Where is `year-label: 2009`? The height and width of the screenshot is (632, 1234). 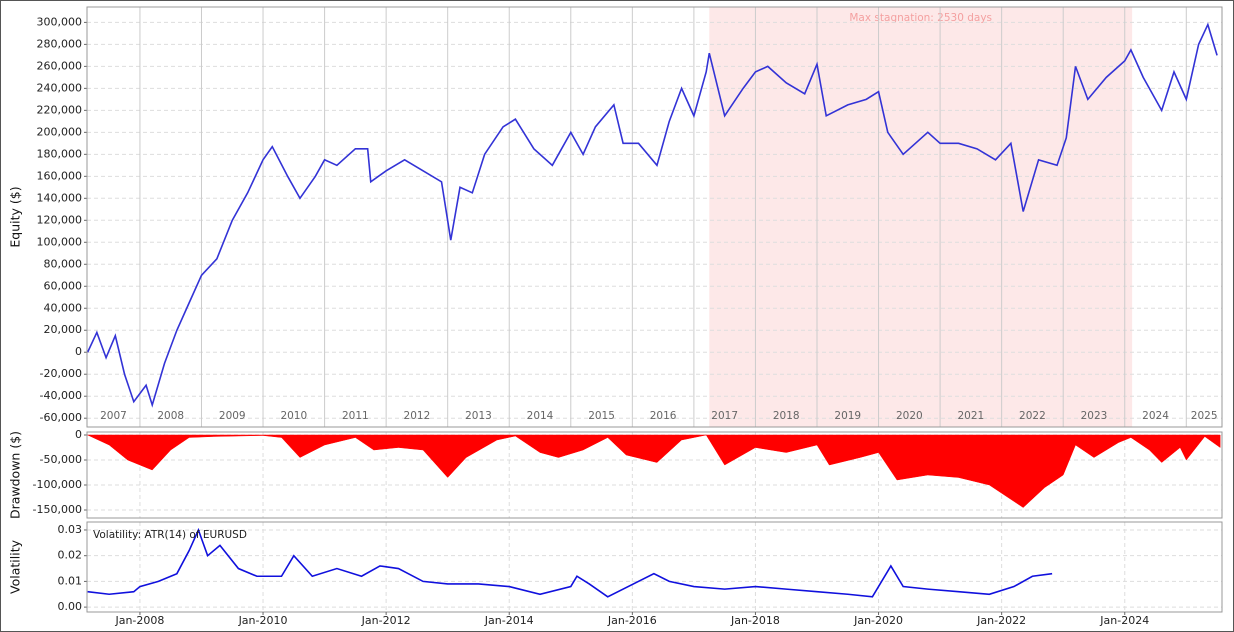 year-label: 2009 is located at coordinates (232, 416).